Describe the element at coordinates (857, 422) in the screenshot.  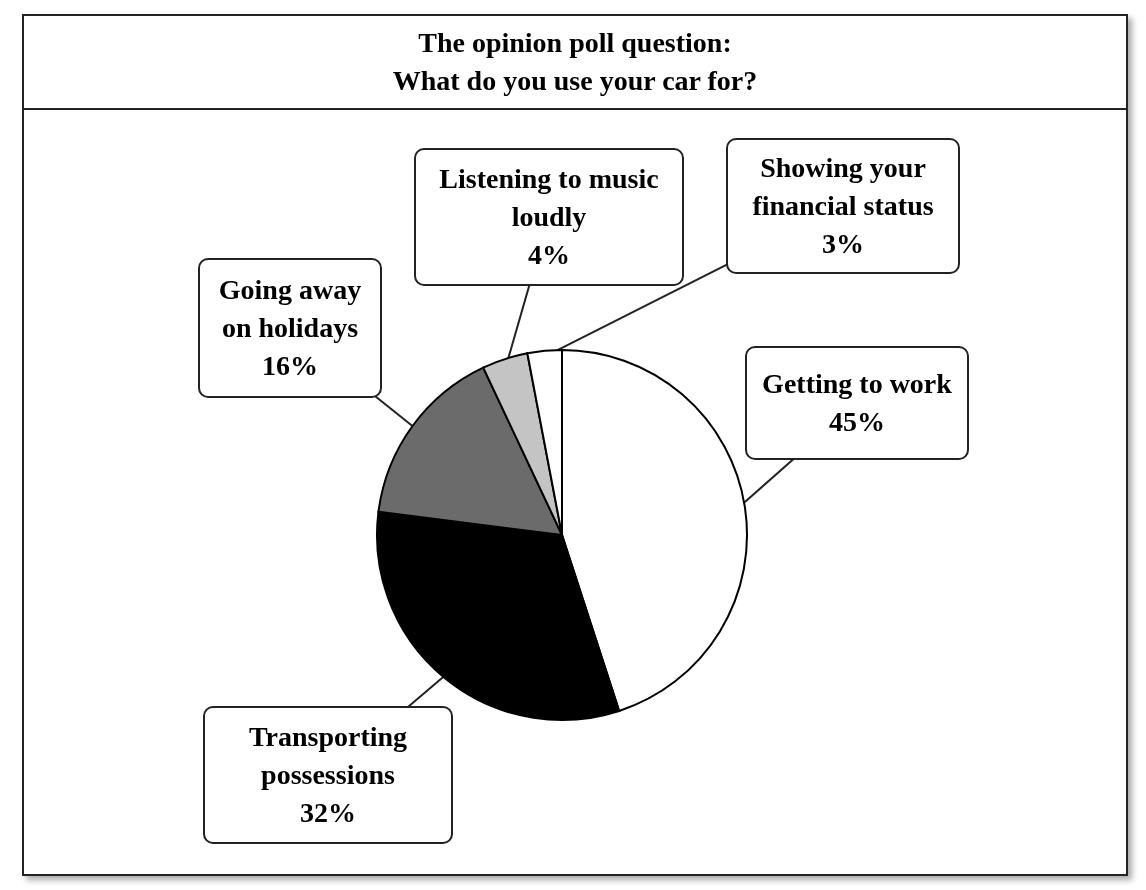
I see `data-label: 45%` at that location.